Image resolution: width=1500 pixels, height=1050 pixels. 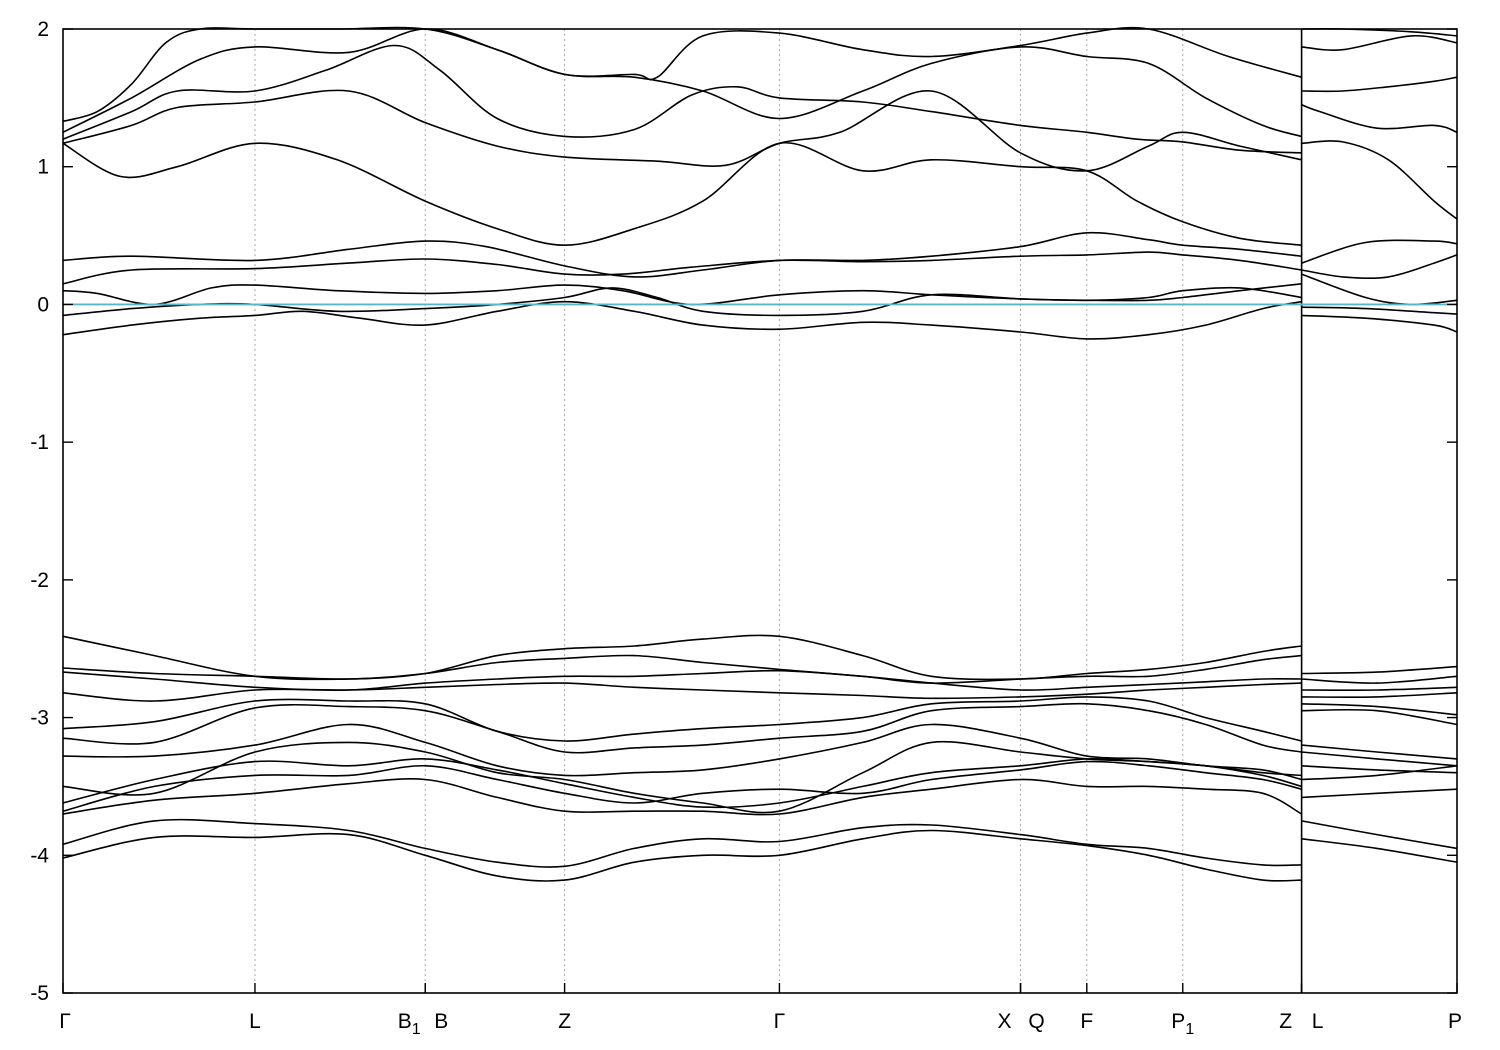 What do you see at coordinates (1455, 1021) in the screenshot?
I see `x-tick-label-p: P` at bounding box center [1455, 1021].